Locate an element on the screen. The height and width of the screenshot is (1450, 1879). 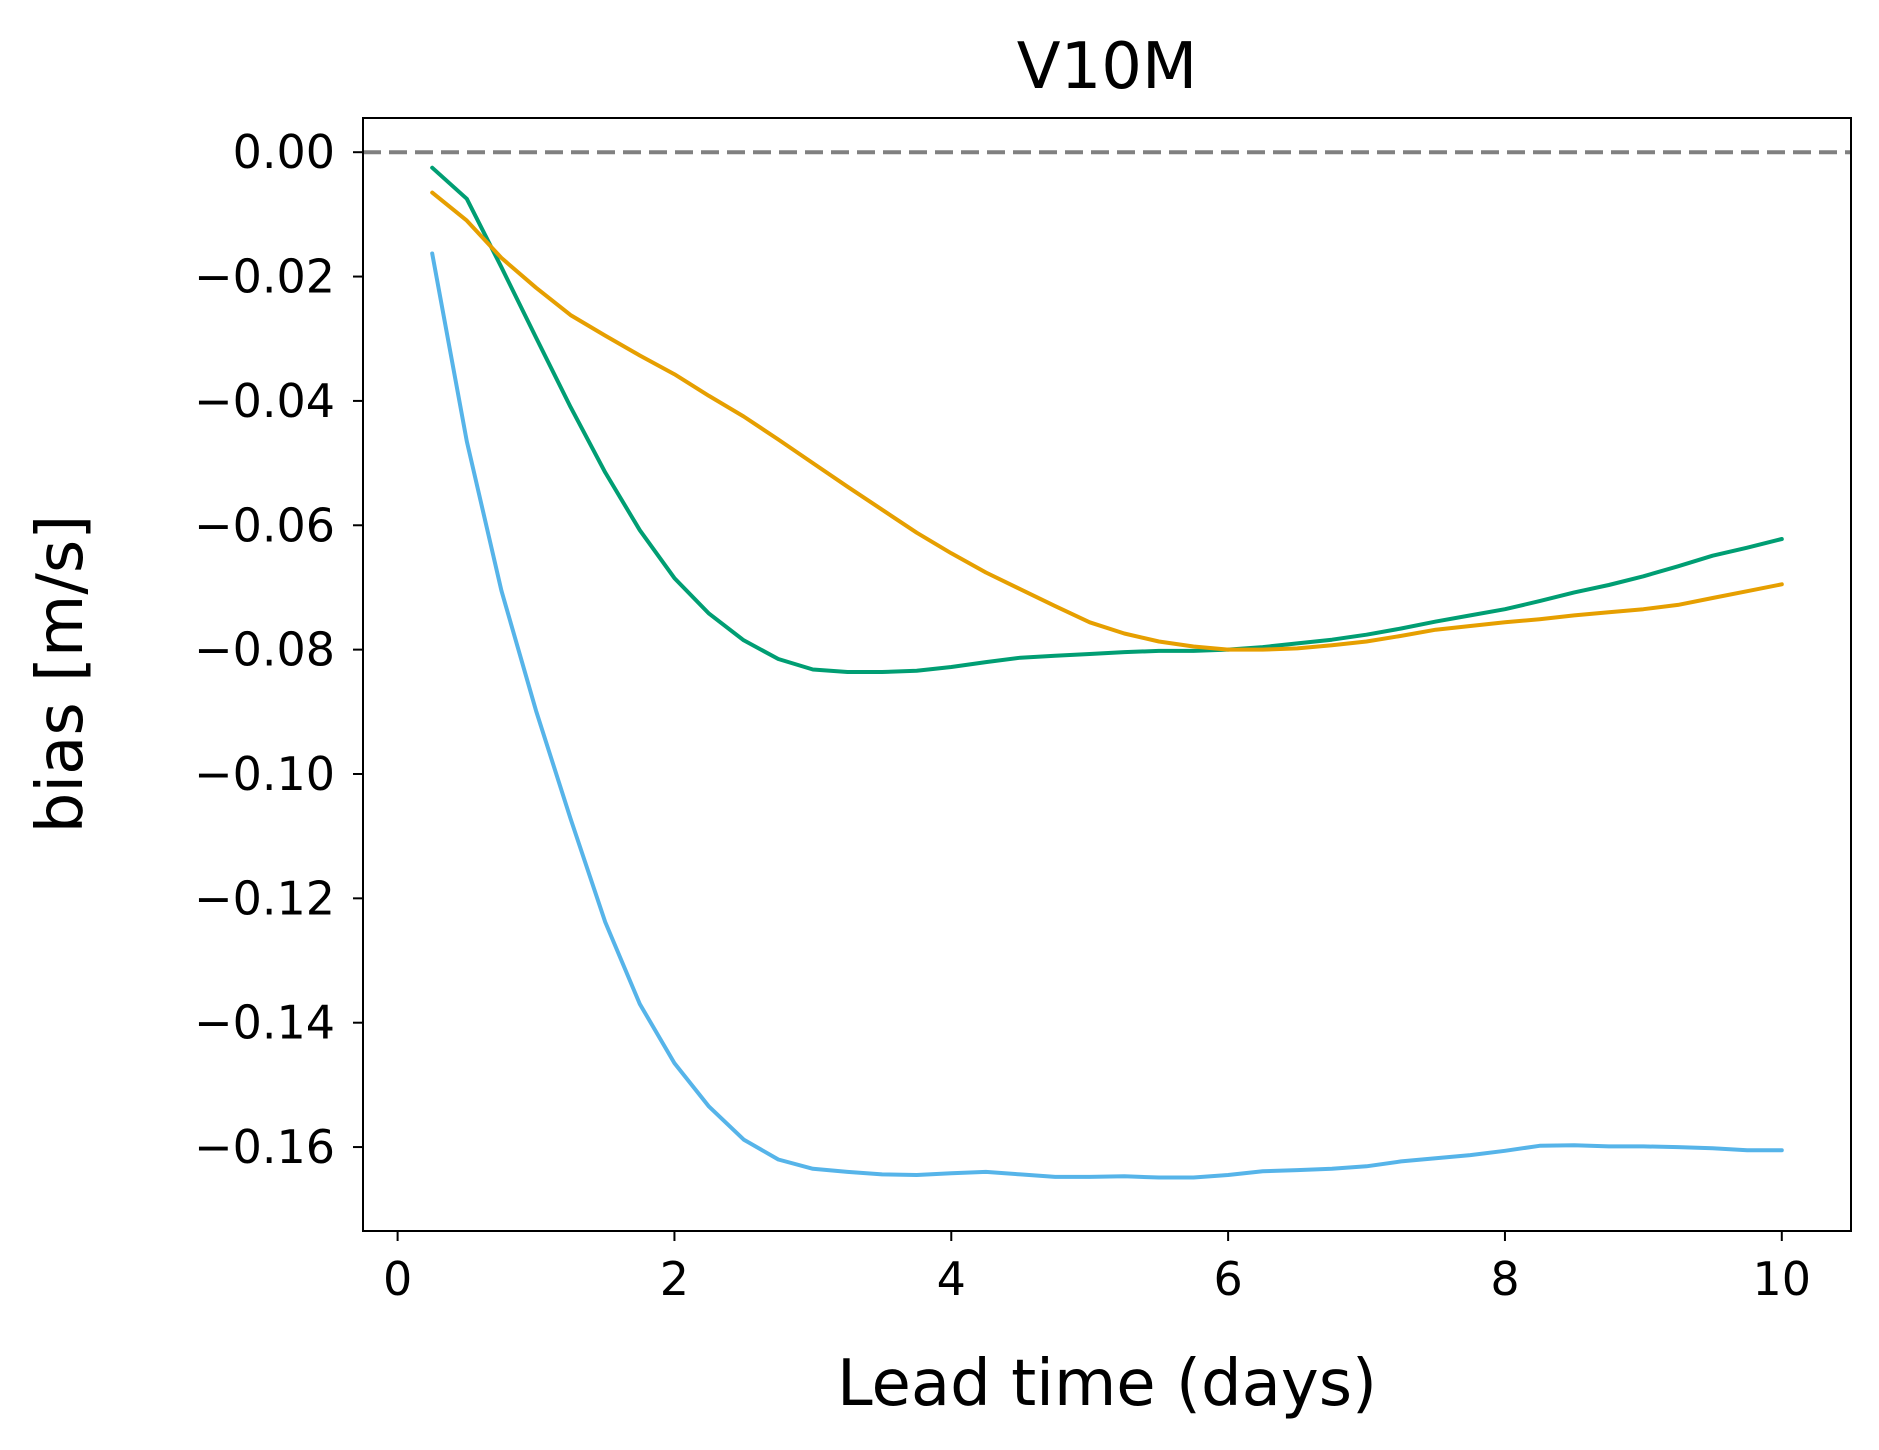
x-tick-label: 4 is located at coordinates (951, 1279).